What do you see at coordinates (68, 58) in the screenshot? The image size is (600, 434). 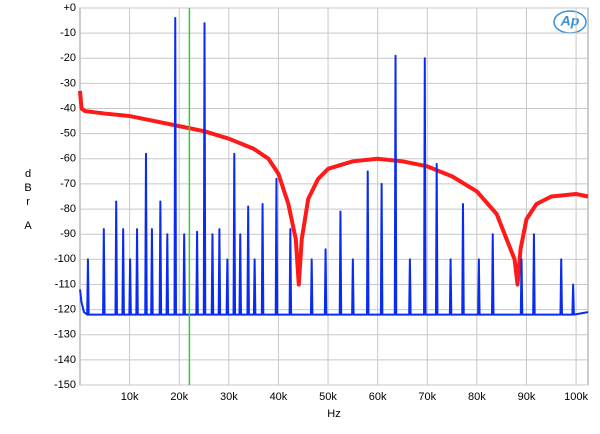 I see `y-tick-label: -20` at bounding box center [68, 58].